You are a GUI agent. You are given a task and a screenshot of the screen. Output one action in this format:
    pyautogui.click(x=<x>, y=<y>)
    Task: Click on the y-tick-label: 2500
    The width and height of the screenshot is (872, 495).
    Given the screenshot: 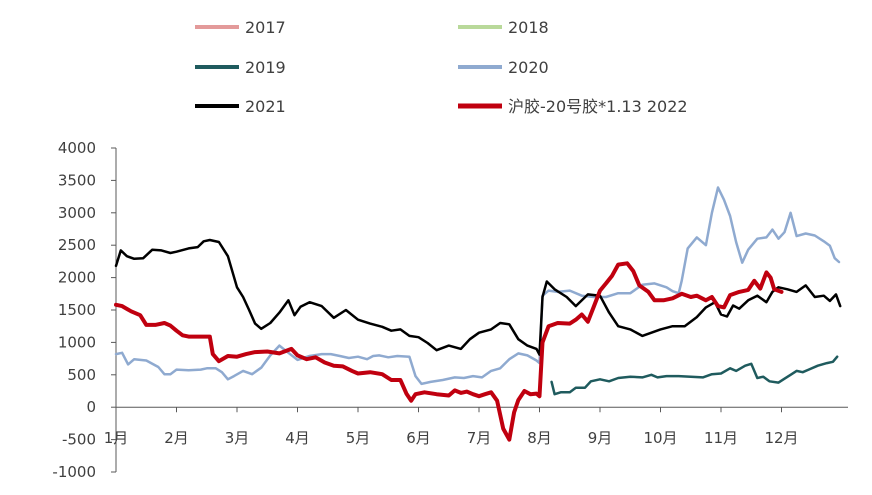 What is the action you would take?
    pyautogui.click(x=77, y=245)
    